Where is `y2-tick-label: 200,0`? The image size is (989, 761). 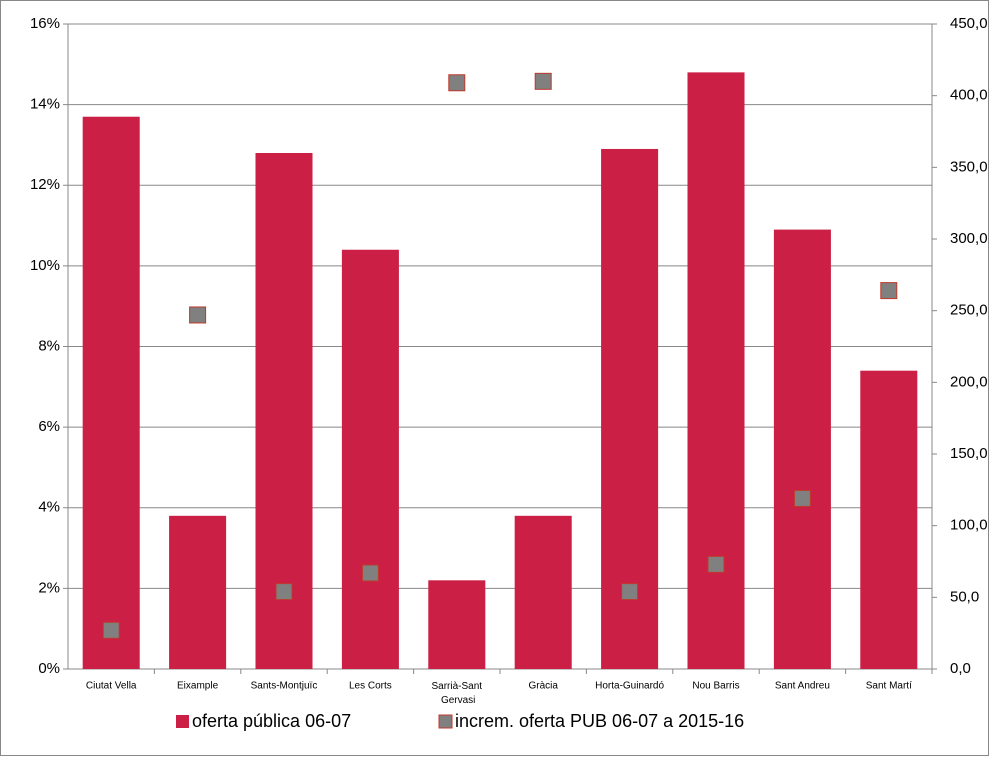 y2-tick-label: 200,0 is located at coordinates (969, 381).